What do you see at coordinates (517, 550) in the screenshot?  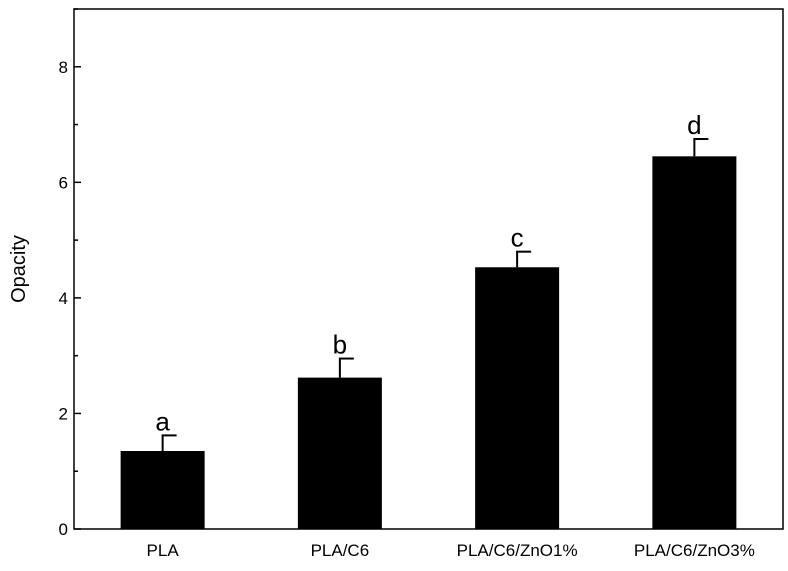 I see `x-tick-label-2: PLA/C6/ZnO1%` at bounding box center [517, 550].